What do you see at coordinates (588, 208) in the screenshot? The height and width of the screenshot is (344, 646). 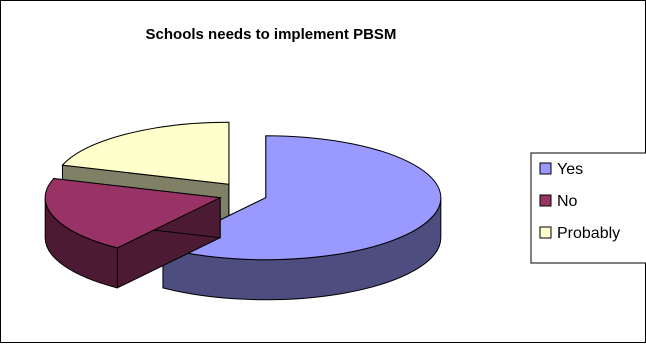 I see `legend: Yes No Probably` at bounding box center [588, 208].